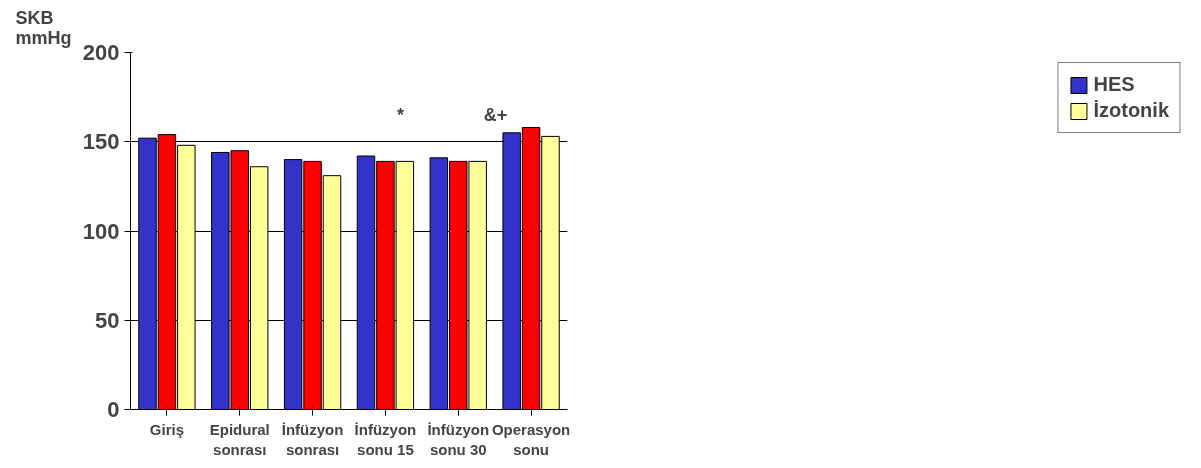 This screenshot has height=468, width=1201. I want to click on y-tick-label: 50, so click(107, 320).